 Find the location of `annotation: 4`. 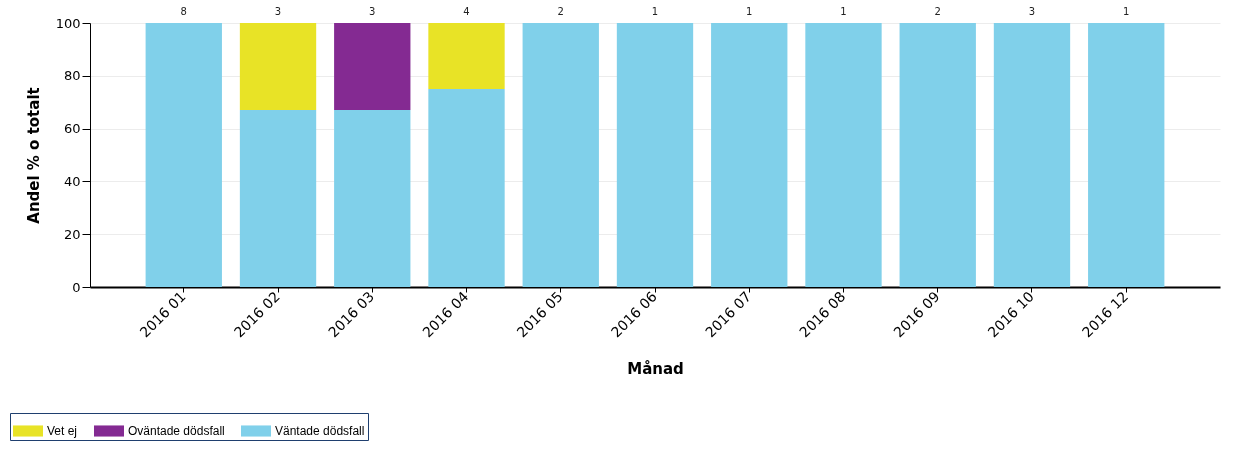

annotation: 4 is located at coordinates (466, 11).